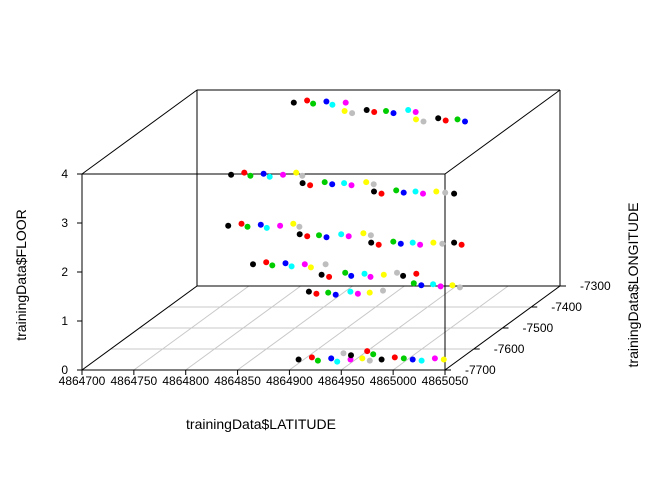 The height and width of the screenshot is (480, 672). I want to click on y-axis-title: trainingData$FLOOR, so click(21, 275).